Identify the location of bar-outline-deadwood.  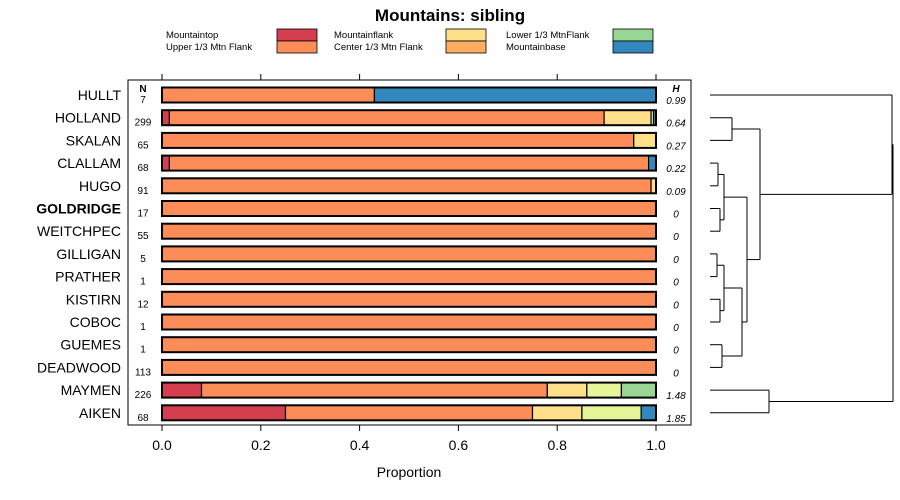
(409, 367).